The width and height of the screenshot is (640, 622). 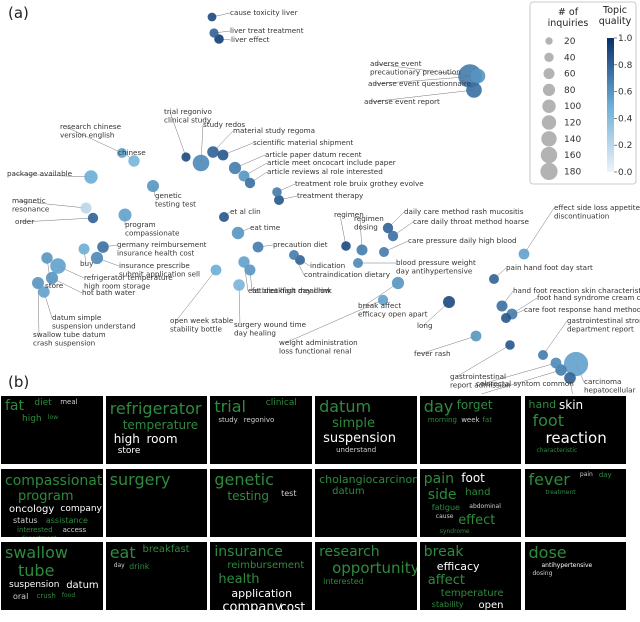 I want to click on topic-label: fever rash, so click(x=432, y=353).